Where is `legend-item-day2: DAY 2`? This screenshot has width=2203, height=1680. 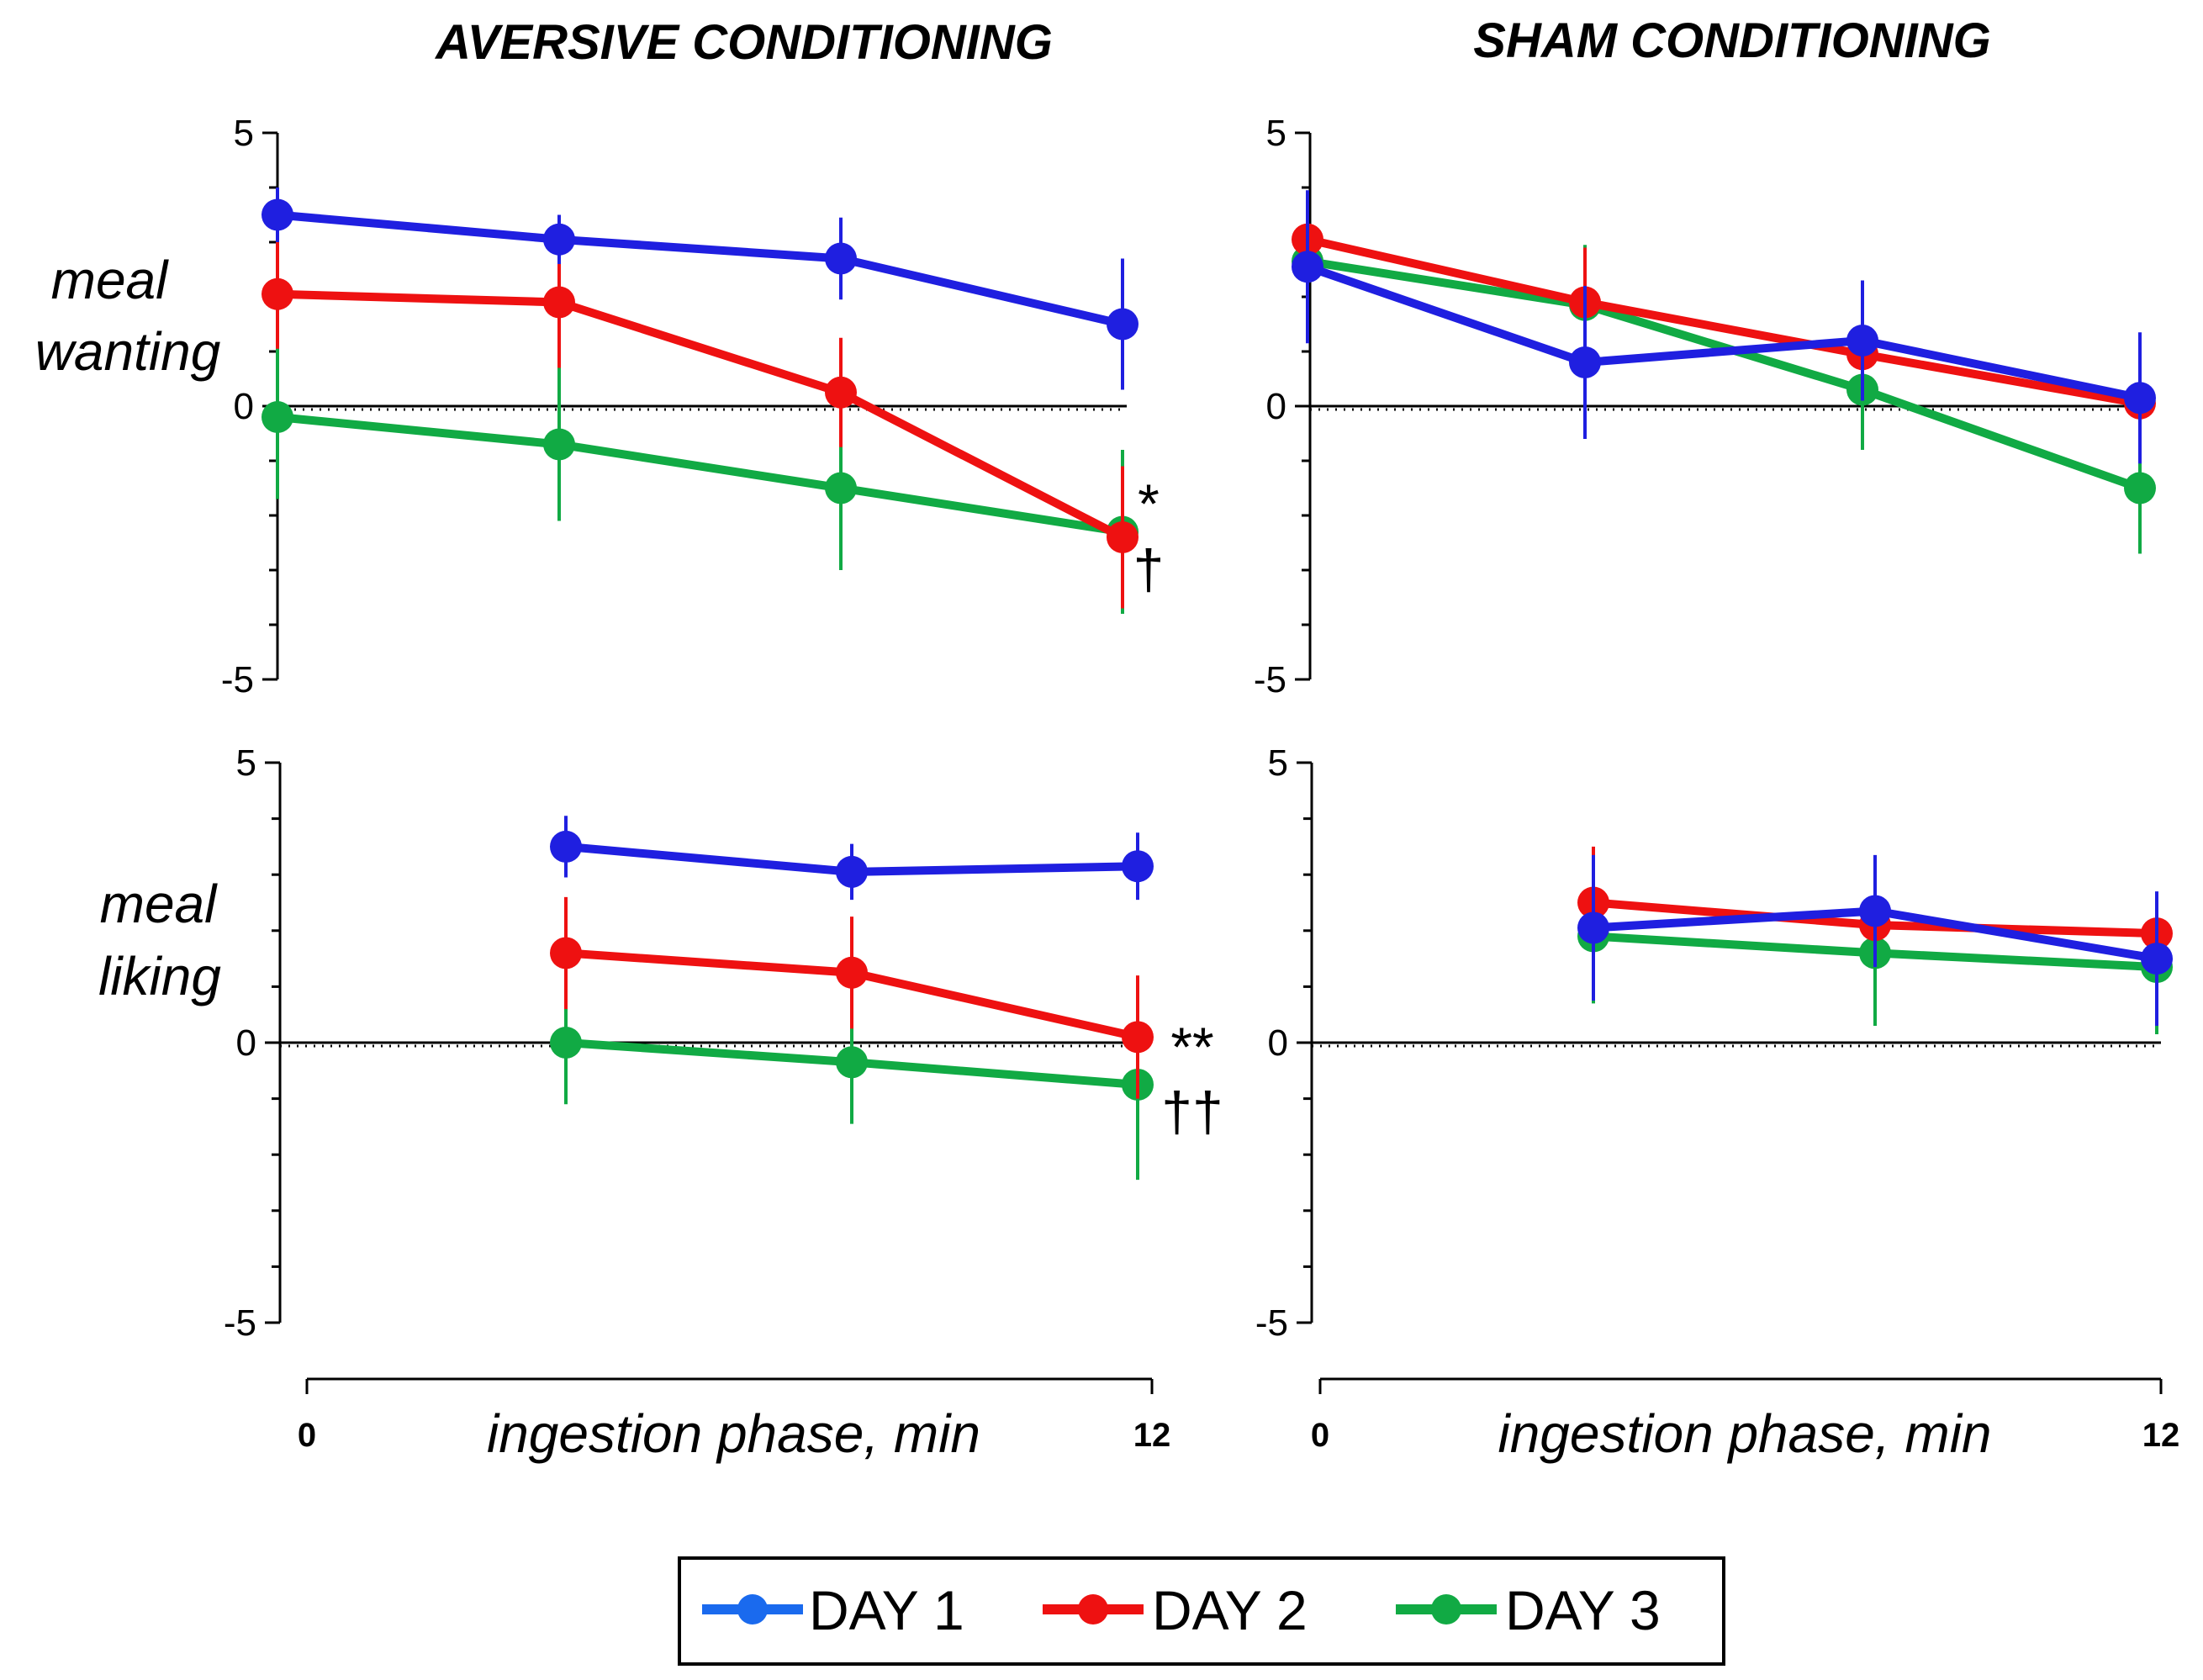
legend-item-day2: DAY 2 is located at coordinates (1175, 1610).